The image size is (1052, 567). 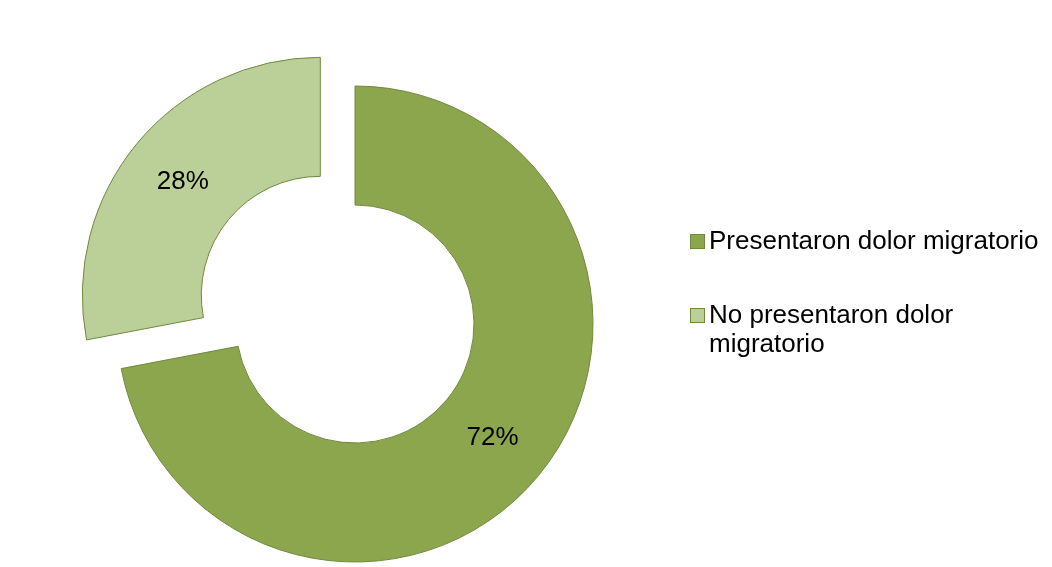 What do you see at coordinates (182, 179) in the screenshot?
I see `data-label: 28%` at bounding box center [182, 179].